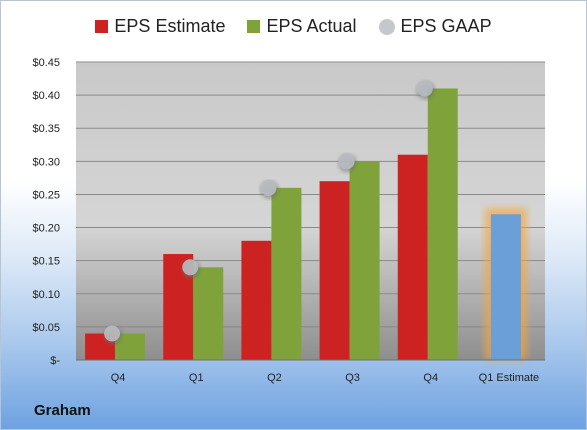  I want to click on legend-label-eps-estimate: EPS Estimate, so click(170, 26).